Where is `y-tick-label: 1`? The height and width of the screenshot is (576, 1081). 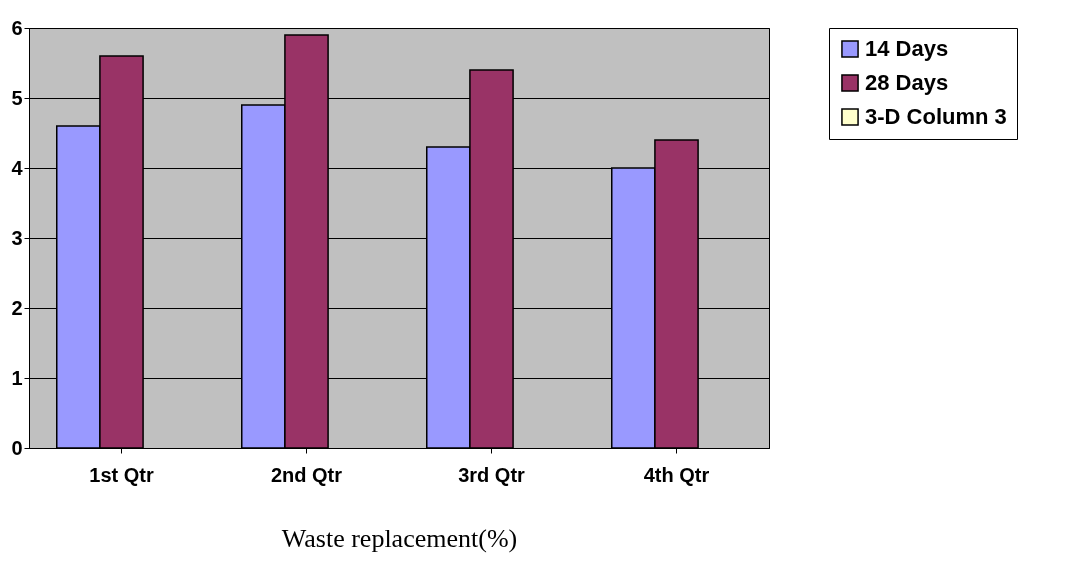
y-tick-label: 1 is located at coordinates (17, 377).